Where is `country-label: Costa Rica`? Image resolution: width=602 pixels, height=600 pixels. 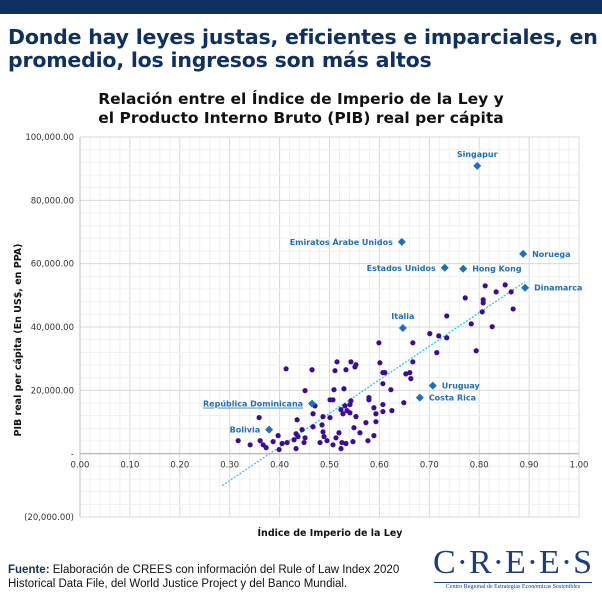 country-label: Costa Rica is located at coordinates (452, 398).